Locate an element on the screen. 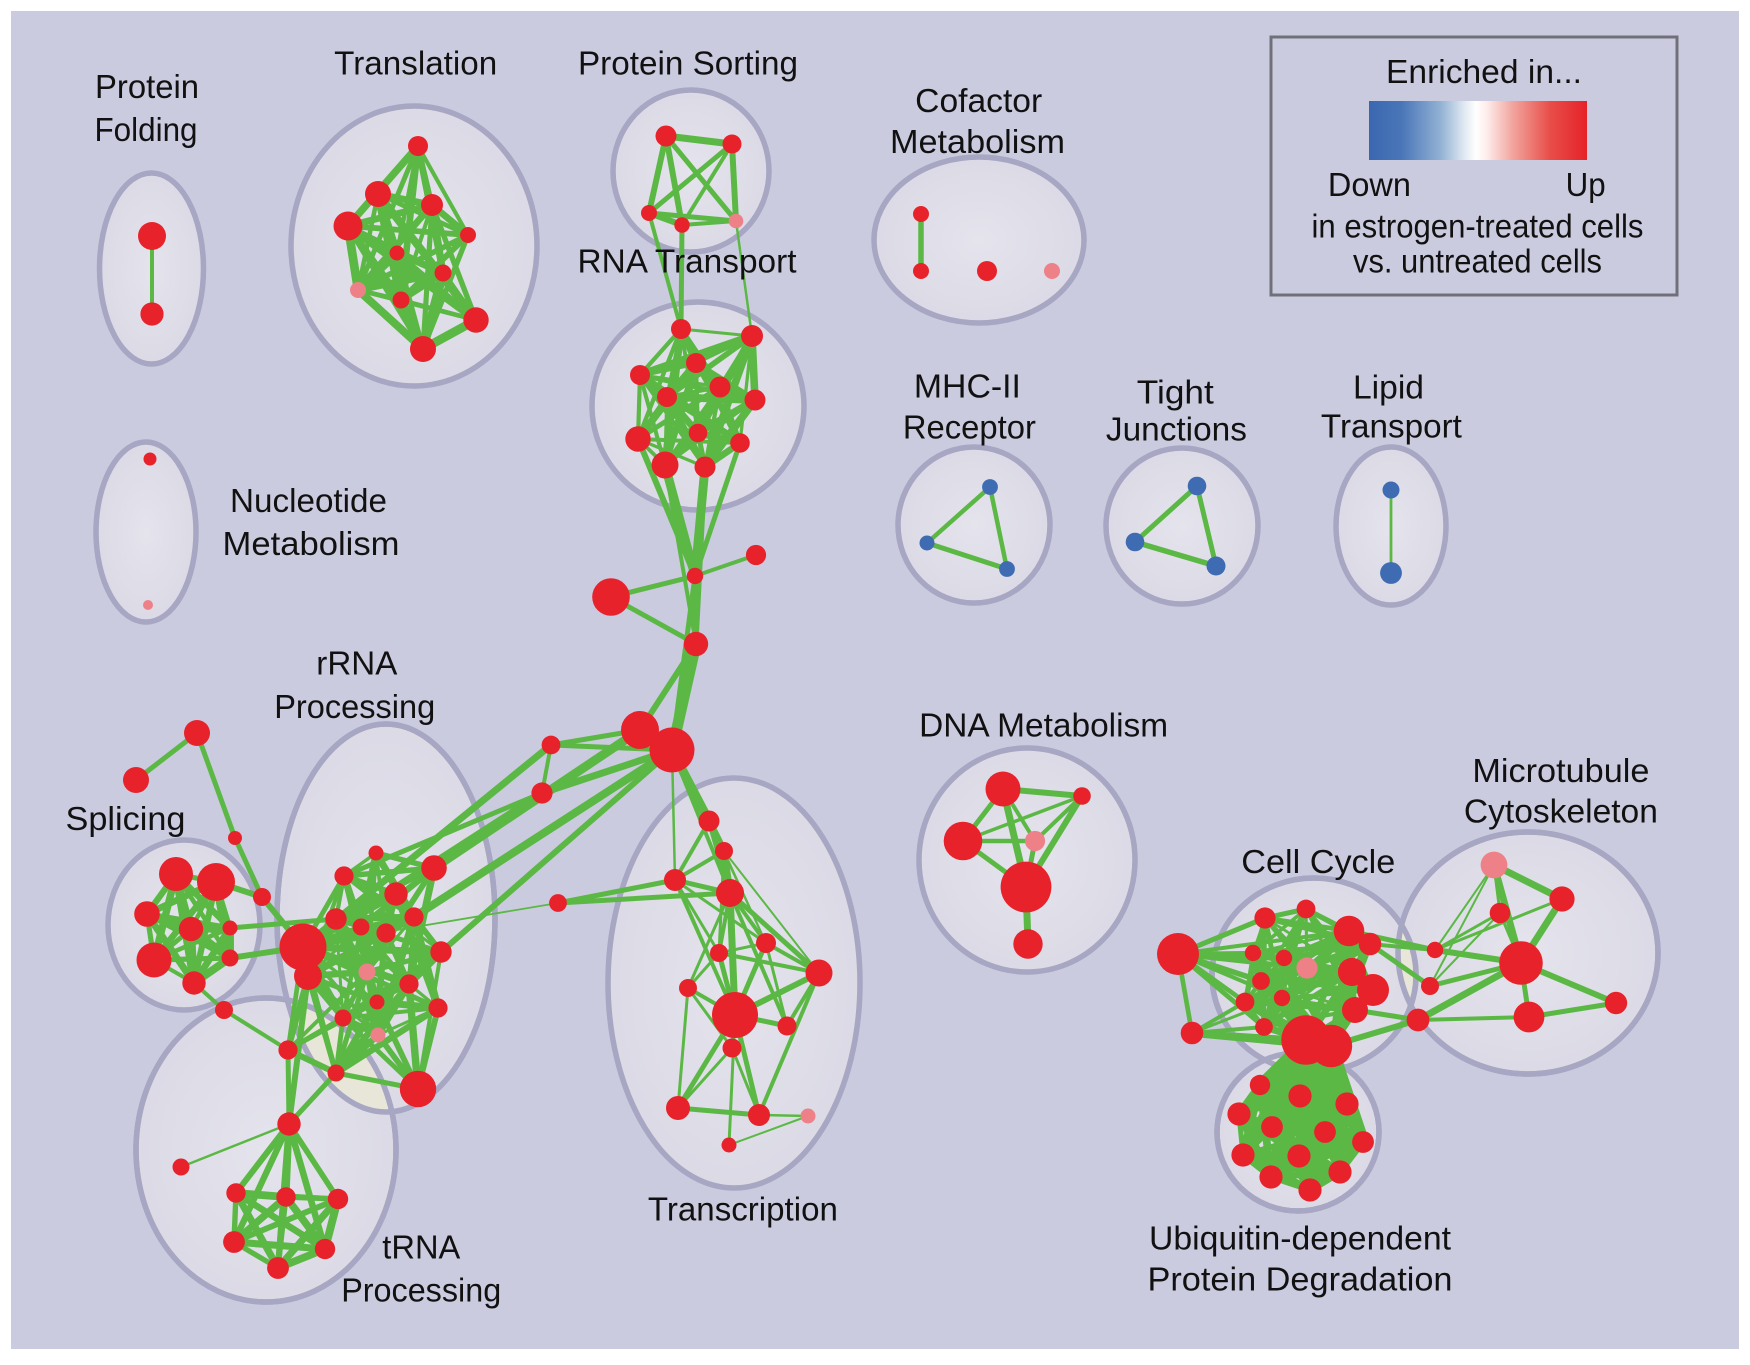 The height and width of the screenshot is (1365, 1750). svg-text: Up is located at coordinates (1586, 184).